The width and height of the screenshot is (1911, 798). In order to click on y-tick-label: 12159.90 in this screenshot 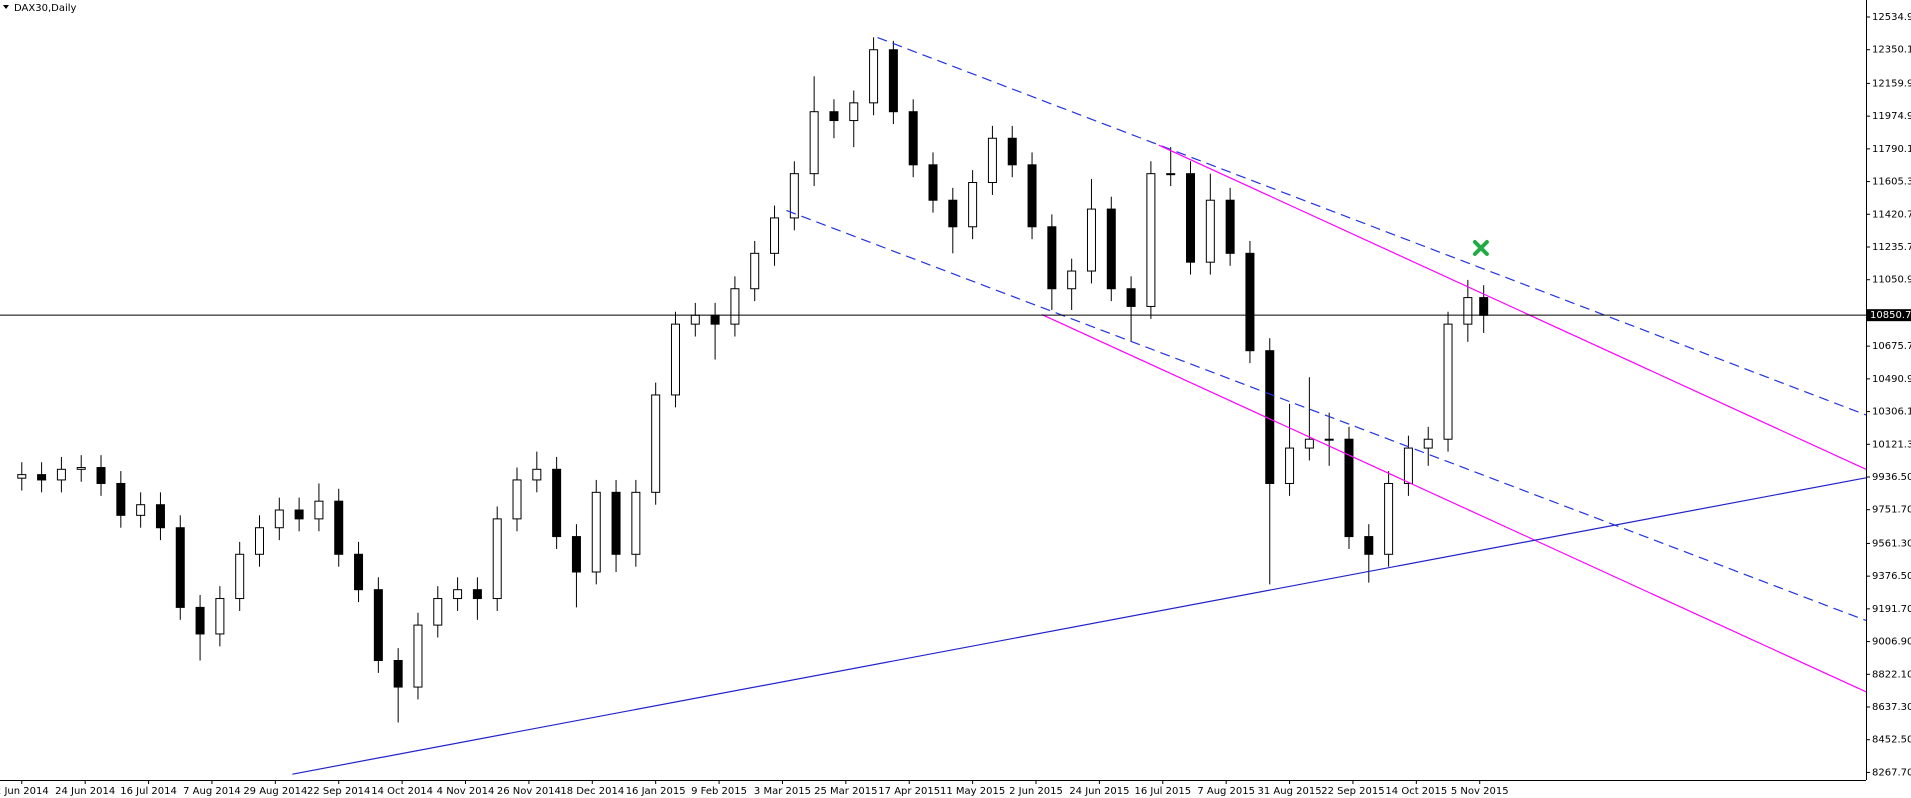, I will do `click(1891, 83)`.